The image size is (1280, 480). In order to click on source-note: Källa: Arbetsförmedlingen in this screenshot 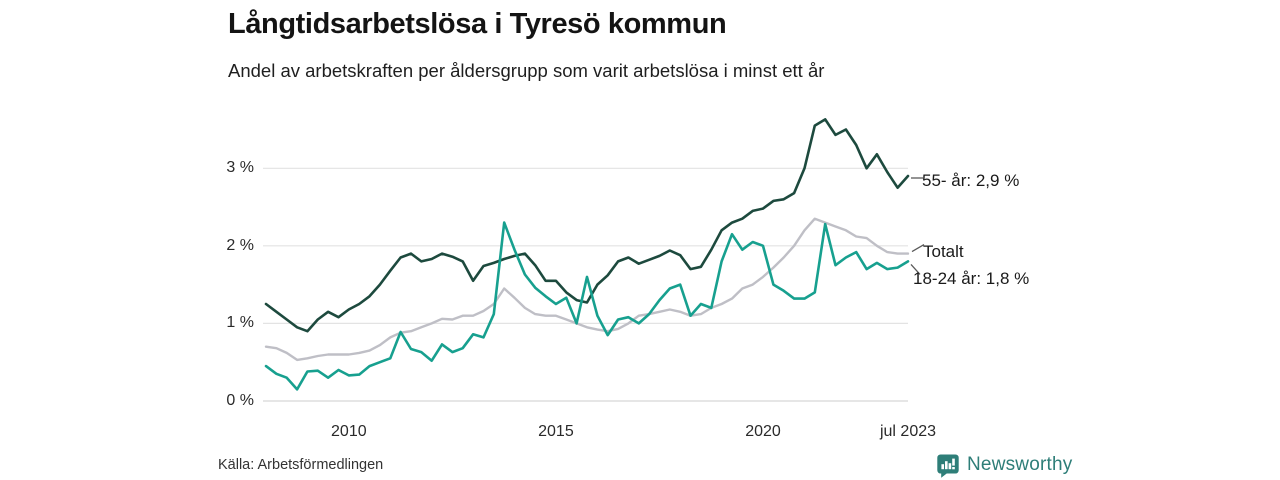, I will do `click(301, 465)`.